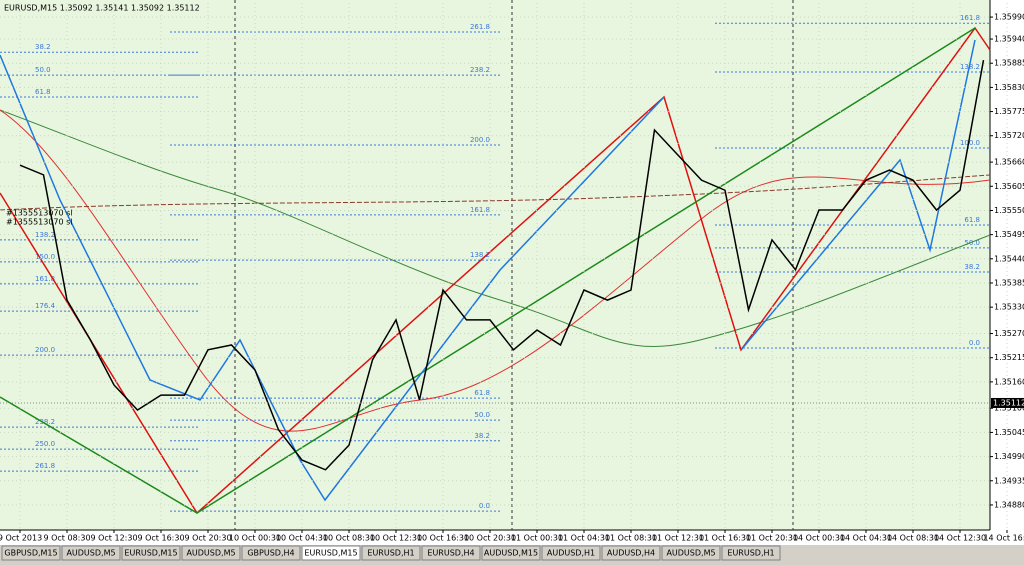  Describe the element at coordinates (255, 538) in the screenshot. I see `x-tick-label: 10 Oct 00:30` at that location.